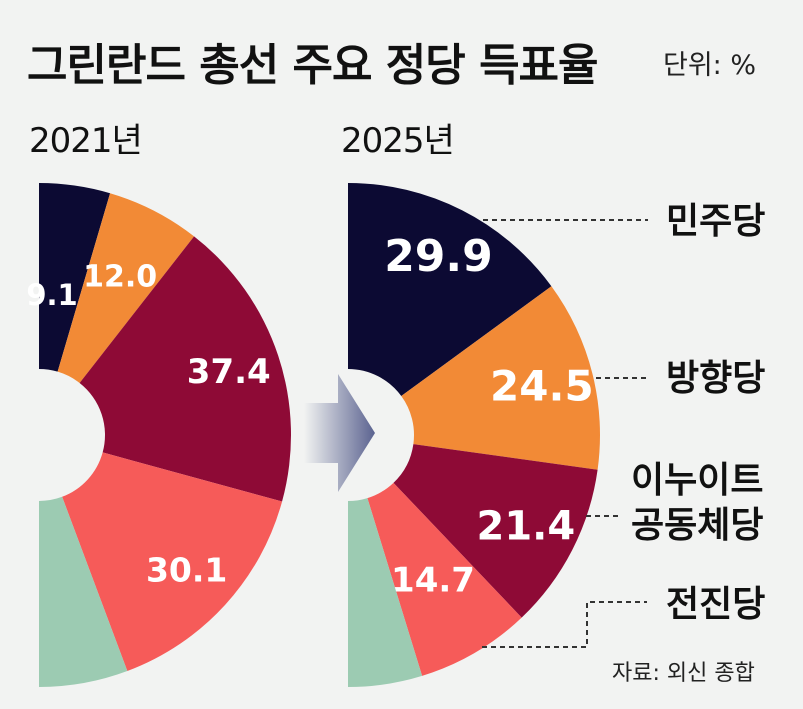 Image resolution: width=803 pixels, height=709 pixels. What do you see at coordinates (186, 569) in the screenshot?
I see `value-label-2021-siumut: 30.1` at bounding box center [186, 569].